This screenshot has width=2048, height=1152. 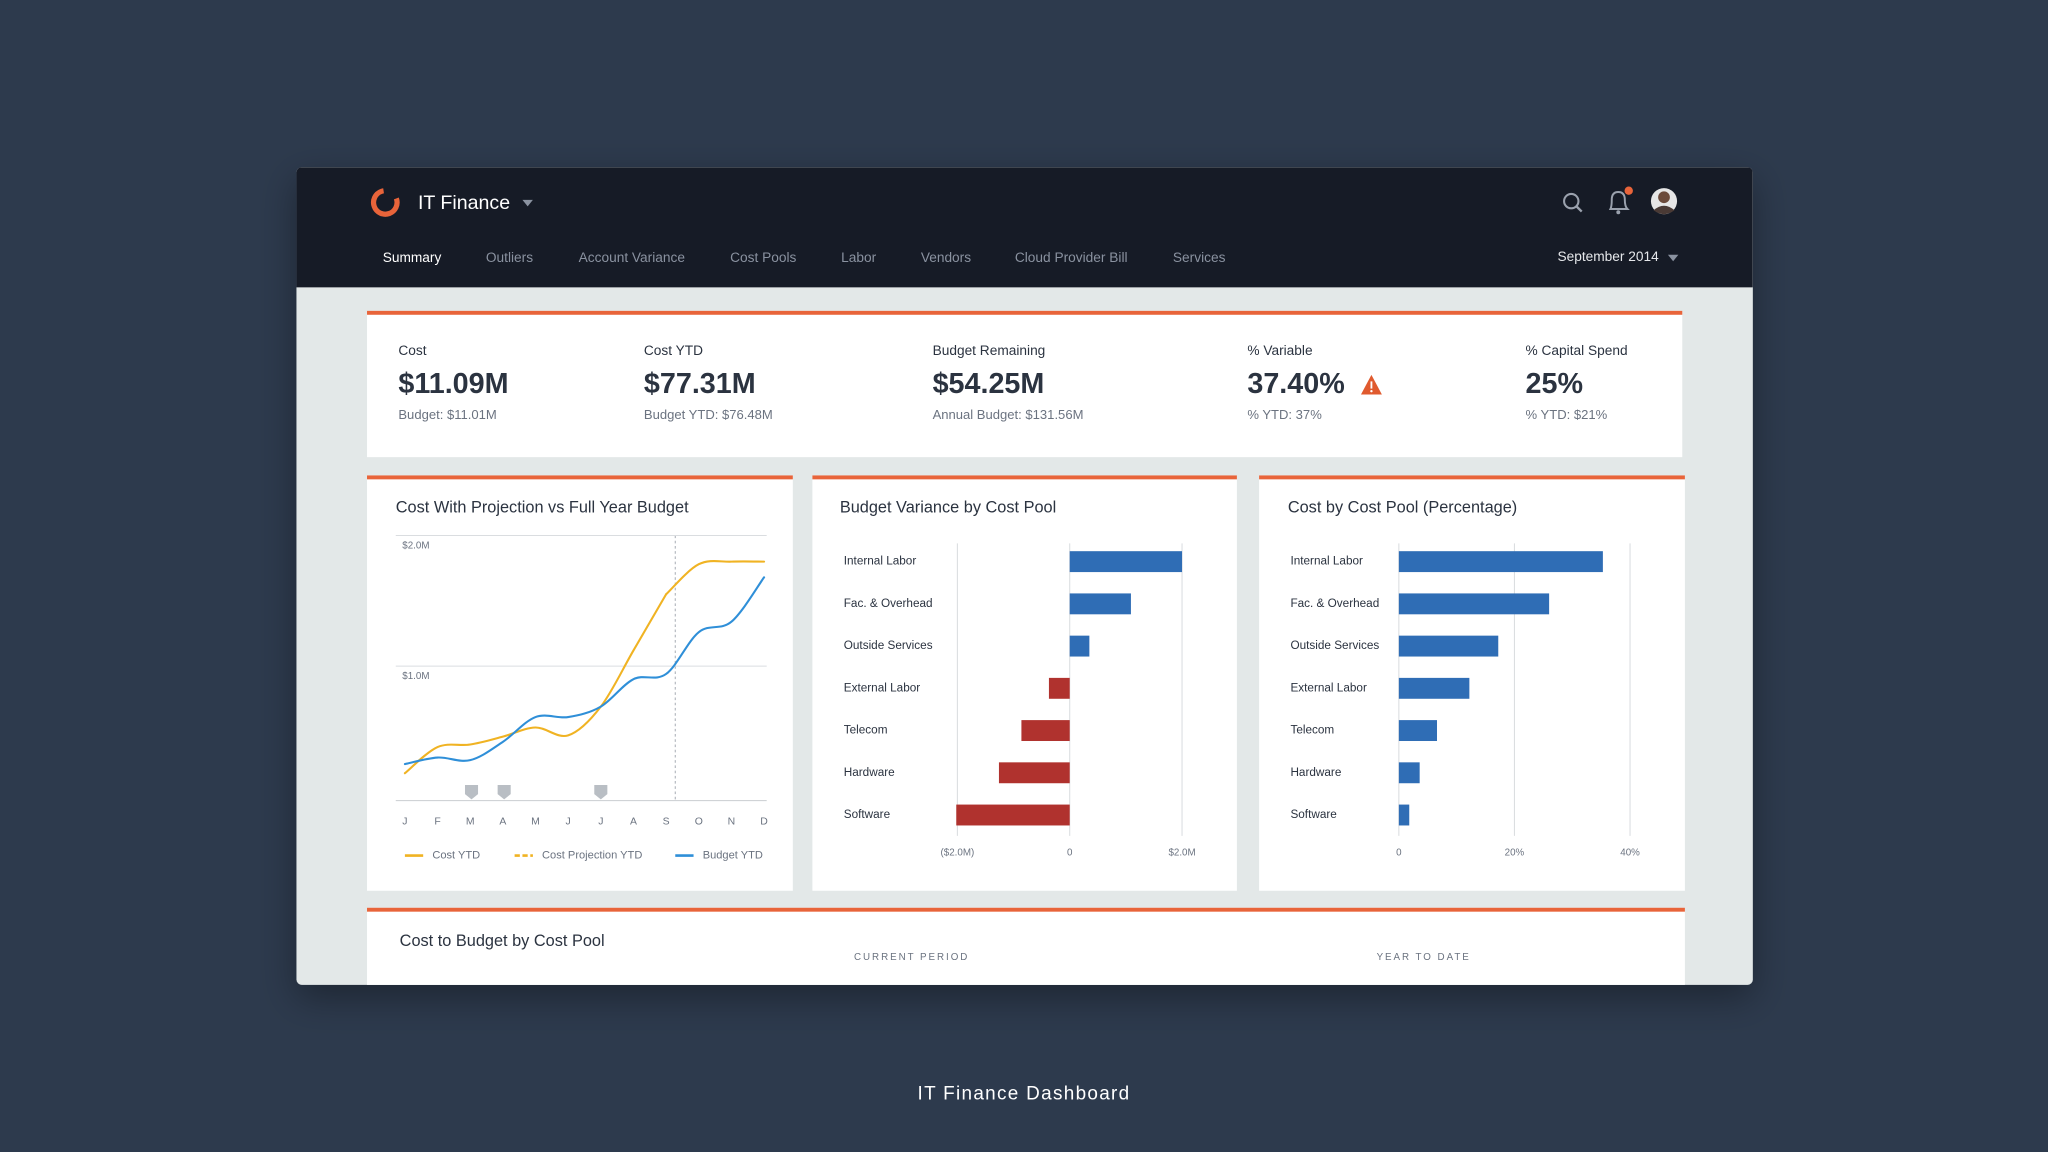 What do you see at coordinates (1326, 561) in the screenshot?
I see `category-label: Internal Labor` at bounding box center [1326, 561].